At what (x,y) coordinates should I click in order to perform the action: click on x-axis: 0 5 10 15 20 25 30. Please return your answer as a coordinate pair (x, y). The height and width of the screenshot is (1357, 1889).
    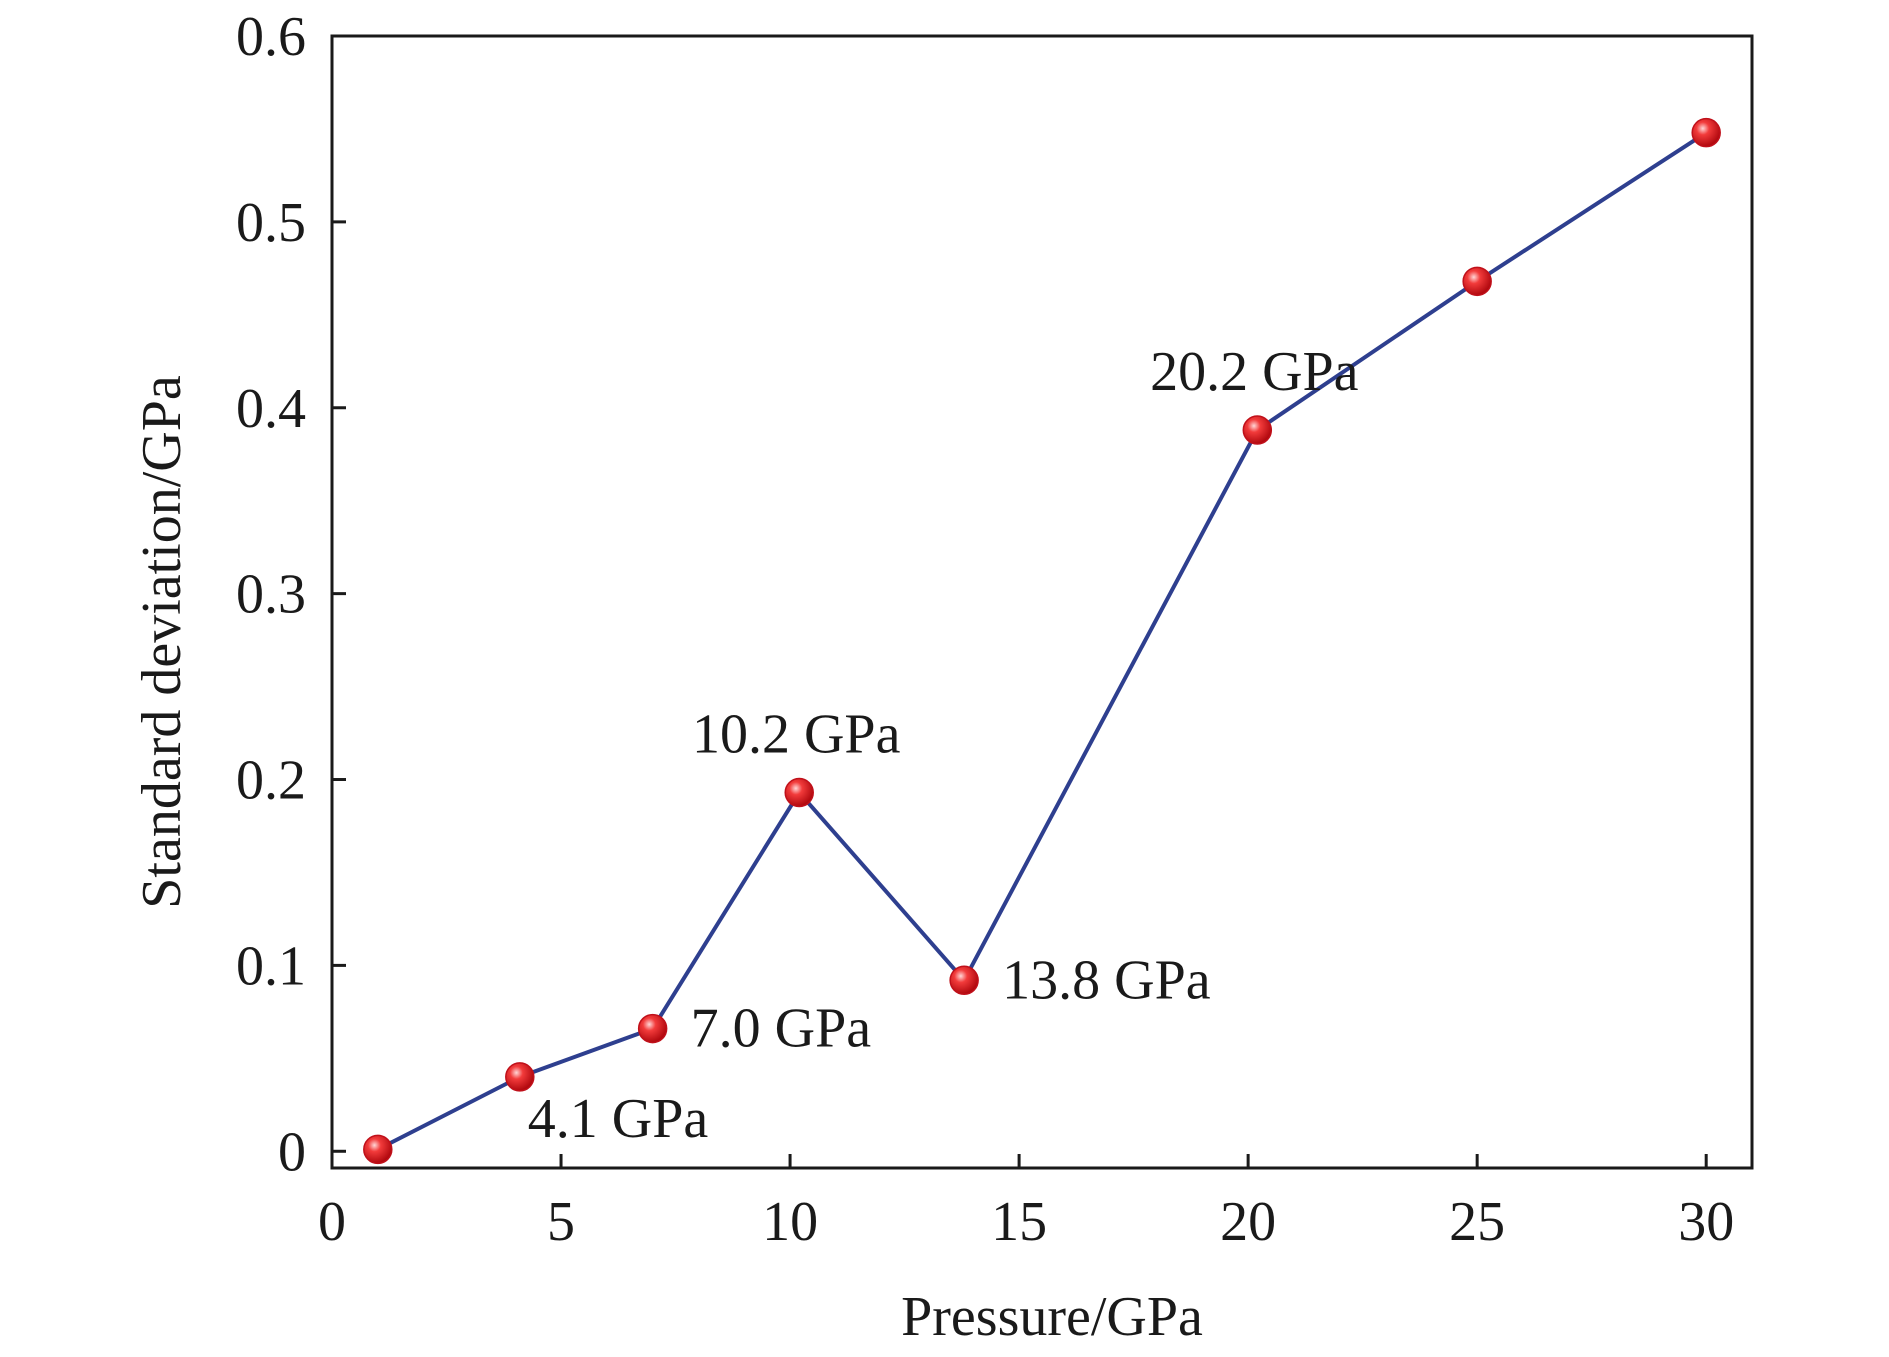
    Looking at the image, I should click on (1026, 1203).